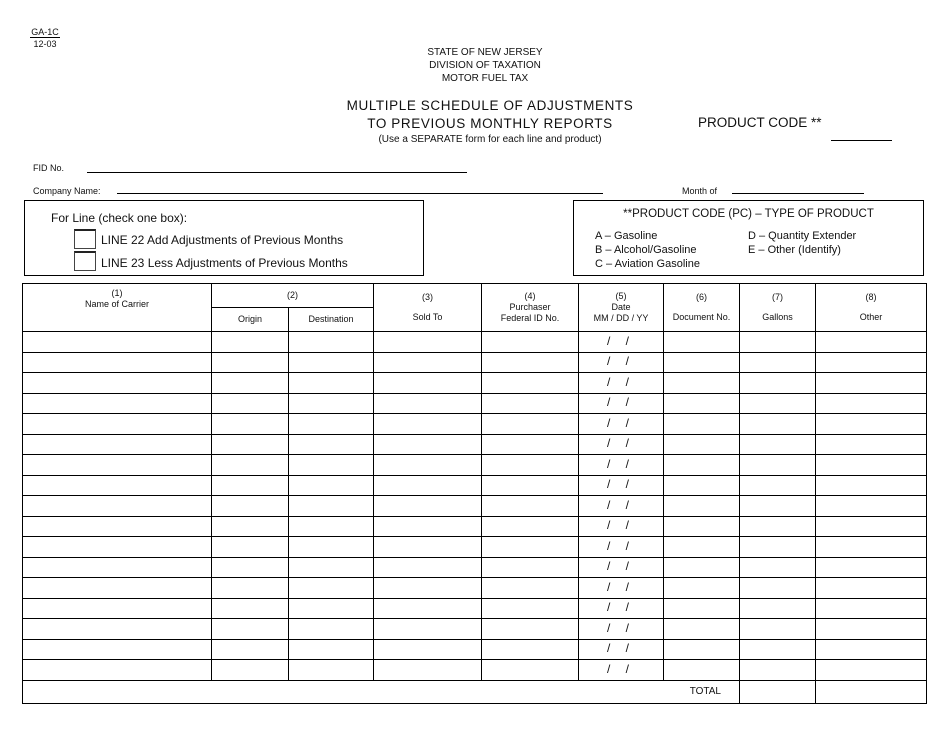  What do you see at coordinates (85, 239) in the screenshot?
I see `line22-checkbox` at bounding box center [85, 239].